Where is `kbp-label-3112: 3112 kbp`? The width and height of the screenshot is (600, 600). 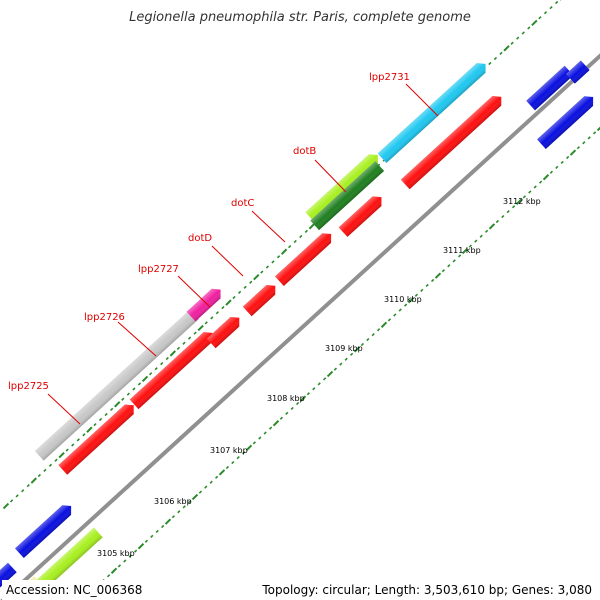
kbp-label-3112: 3112 kbp is located at coordinates (522, 201).